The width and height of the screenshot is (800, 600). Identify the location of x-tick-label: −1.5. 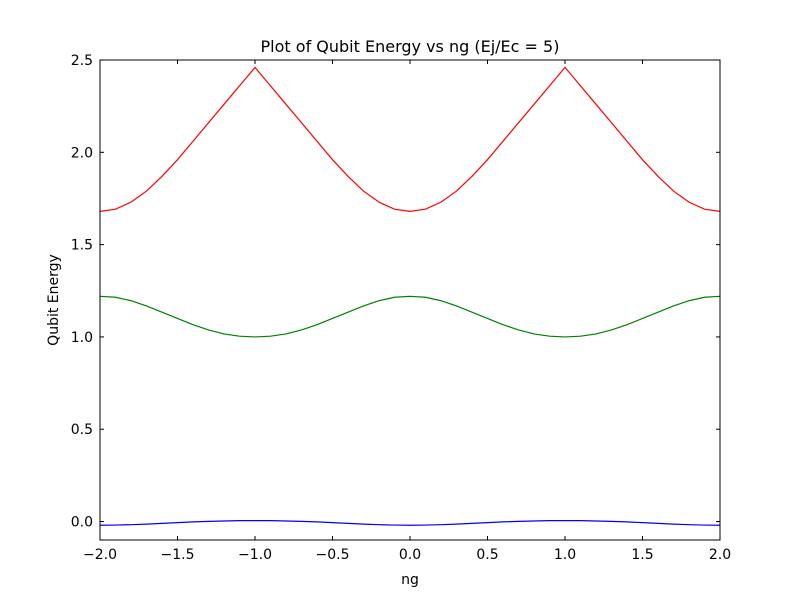
(178, 555).